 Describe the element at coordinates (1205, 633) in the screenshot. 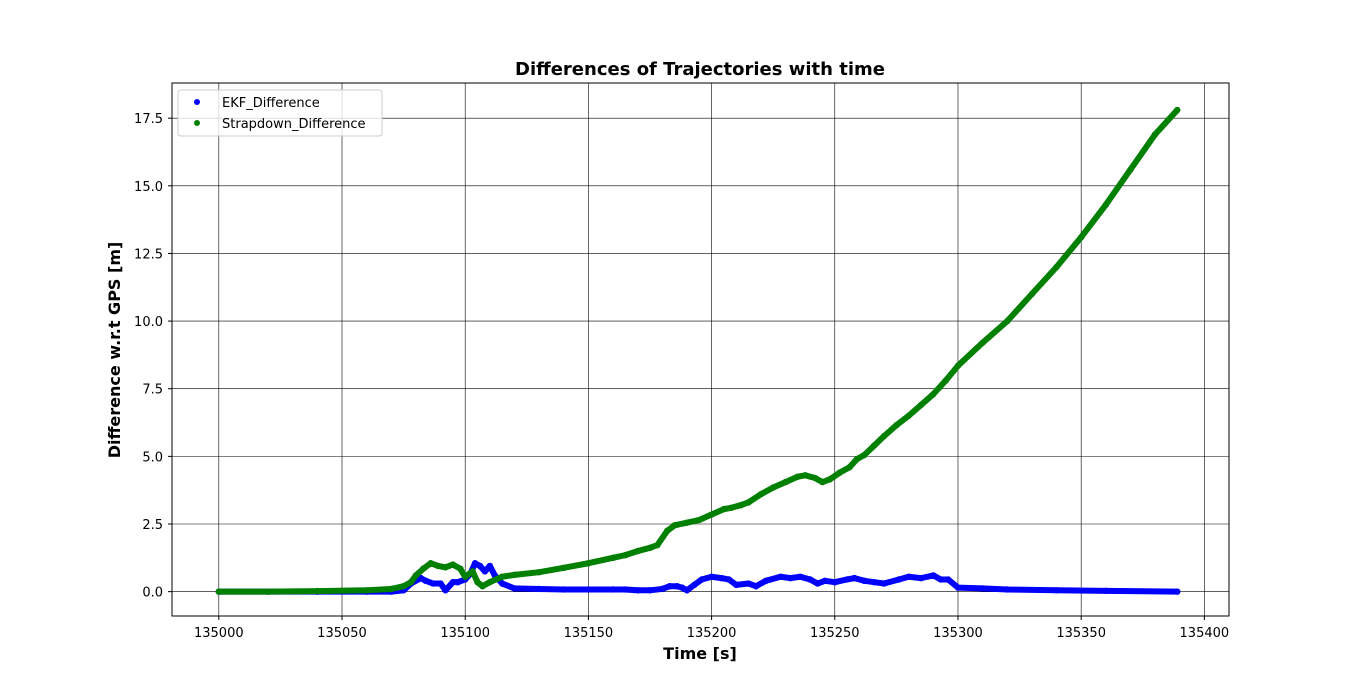

I see `x-tick-label: 135400` at that location.